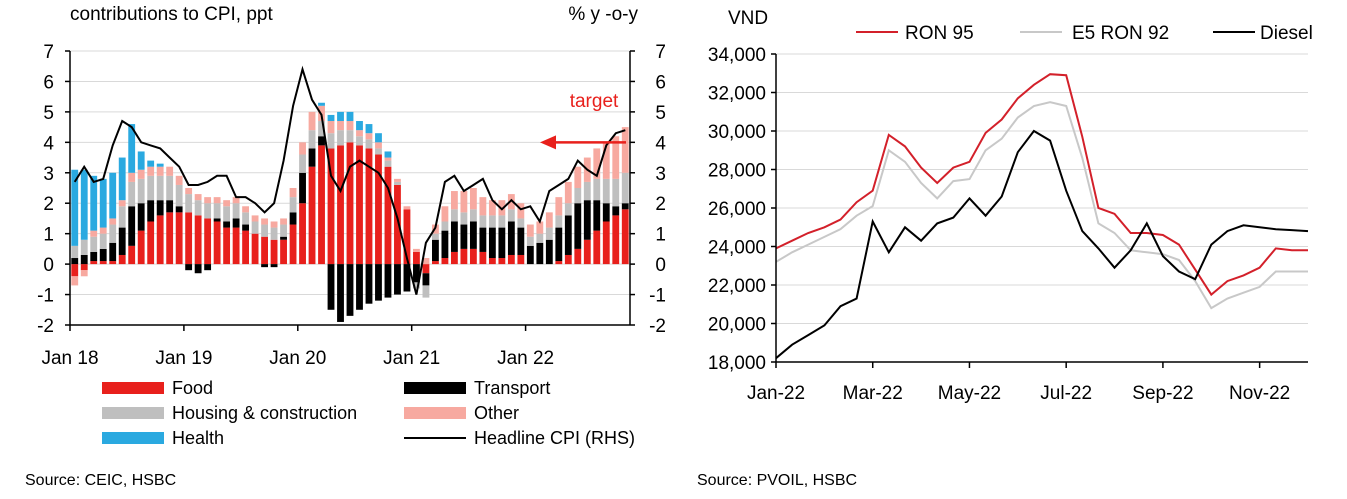  I want to click on cpi-legend-label-housing: Housing & construction, so click(264, 413).